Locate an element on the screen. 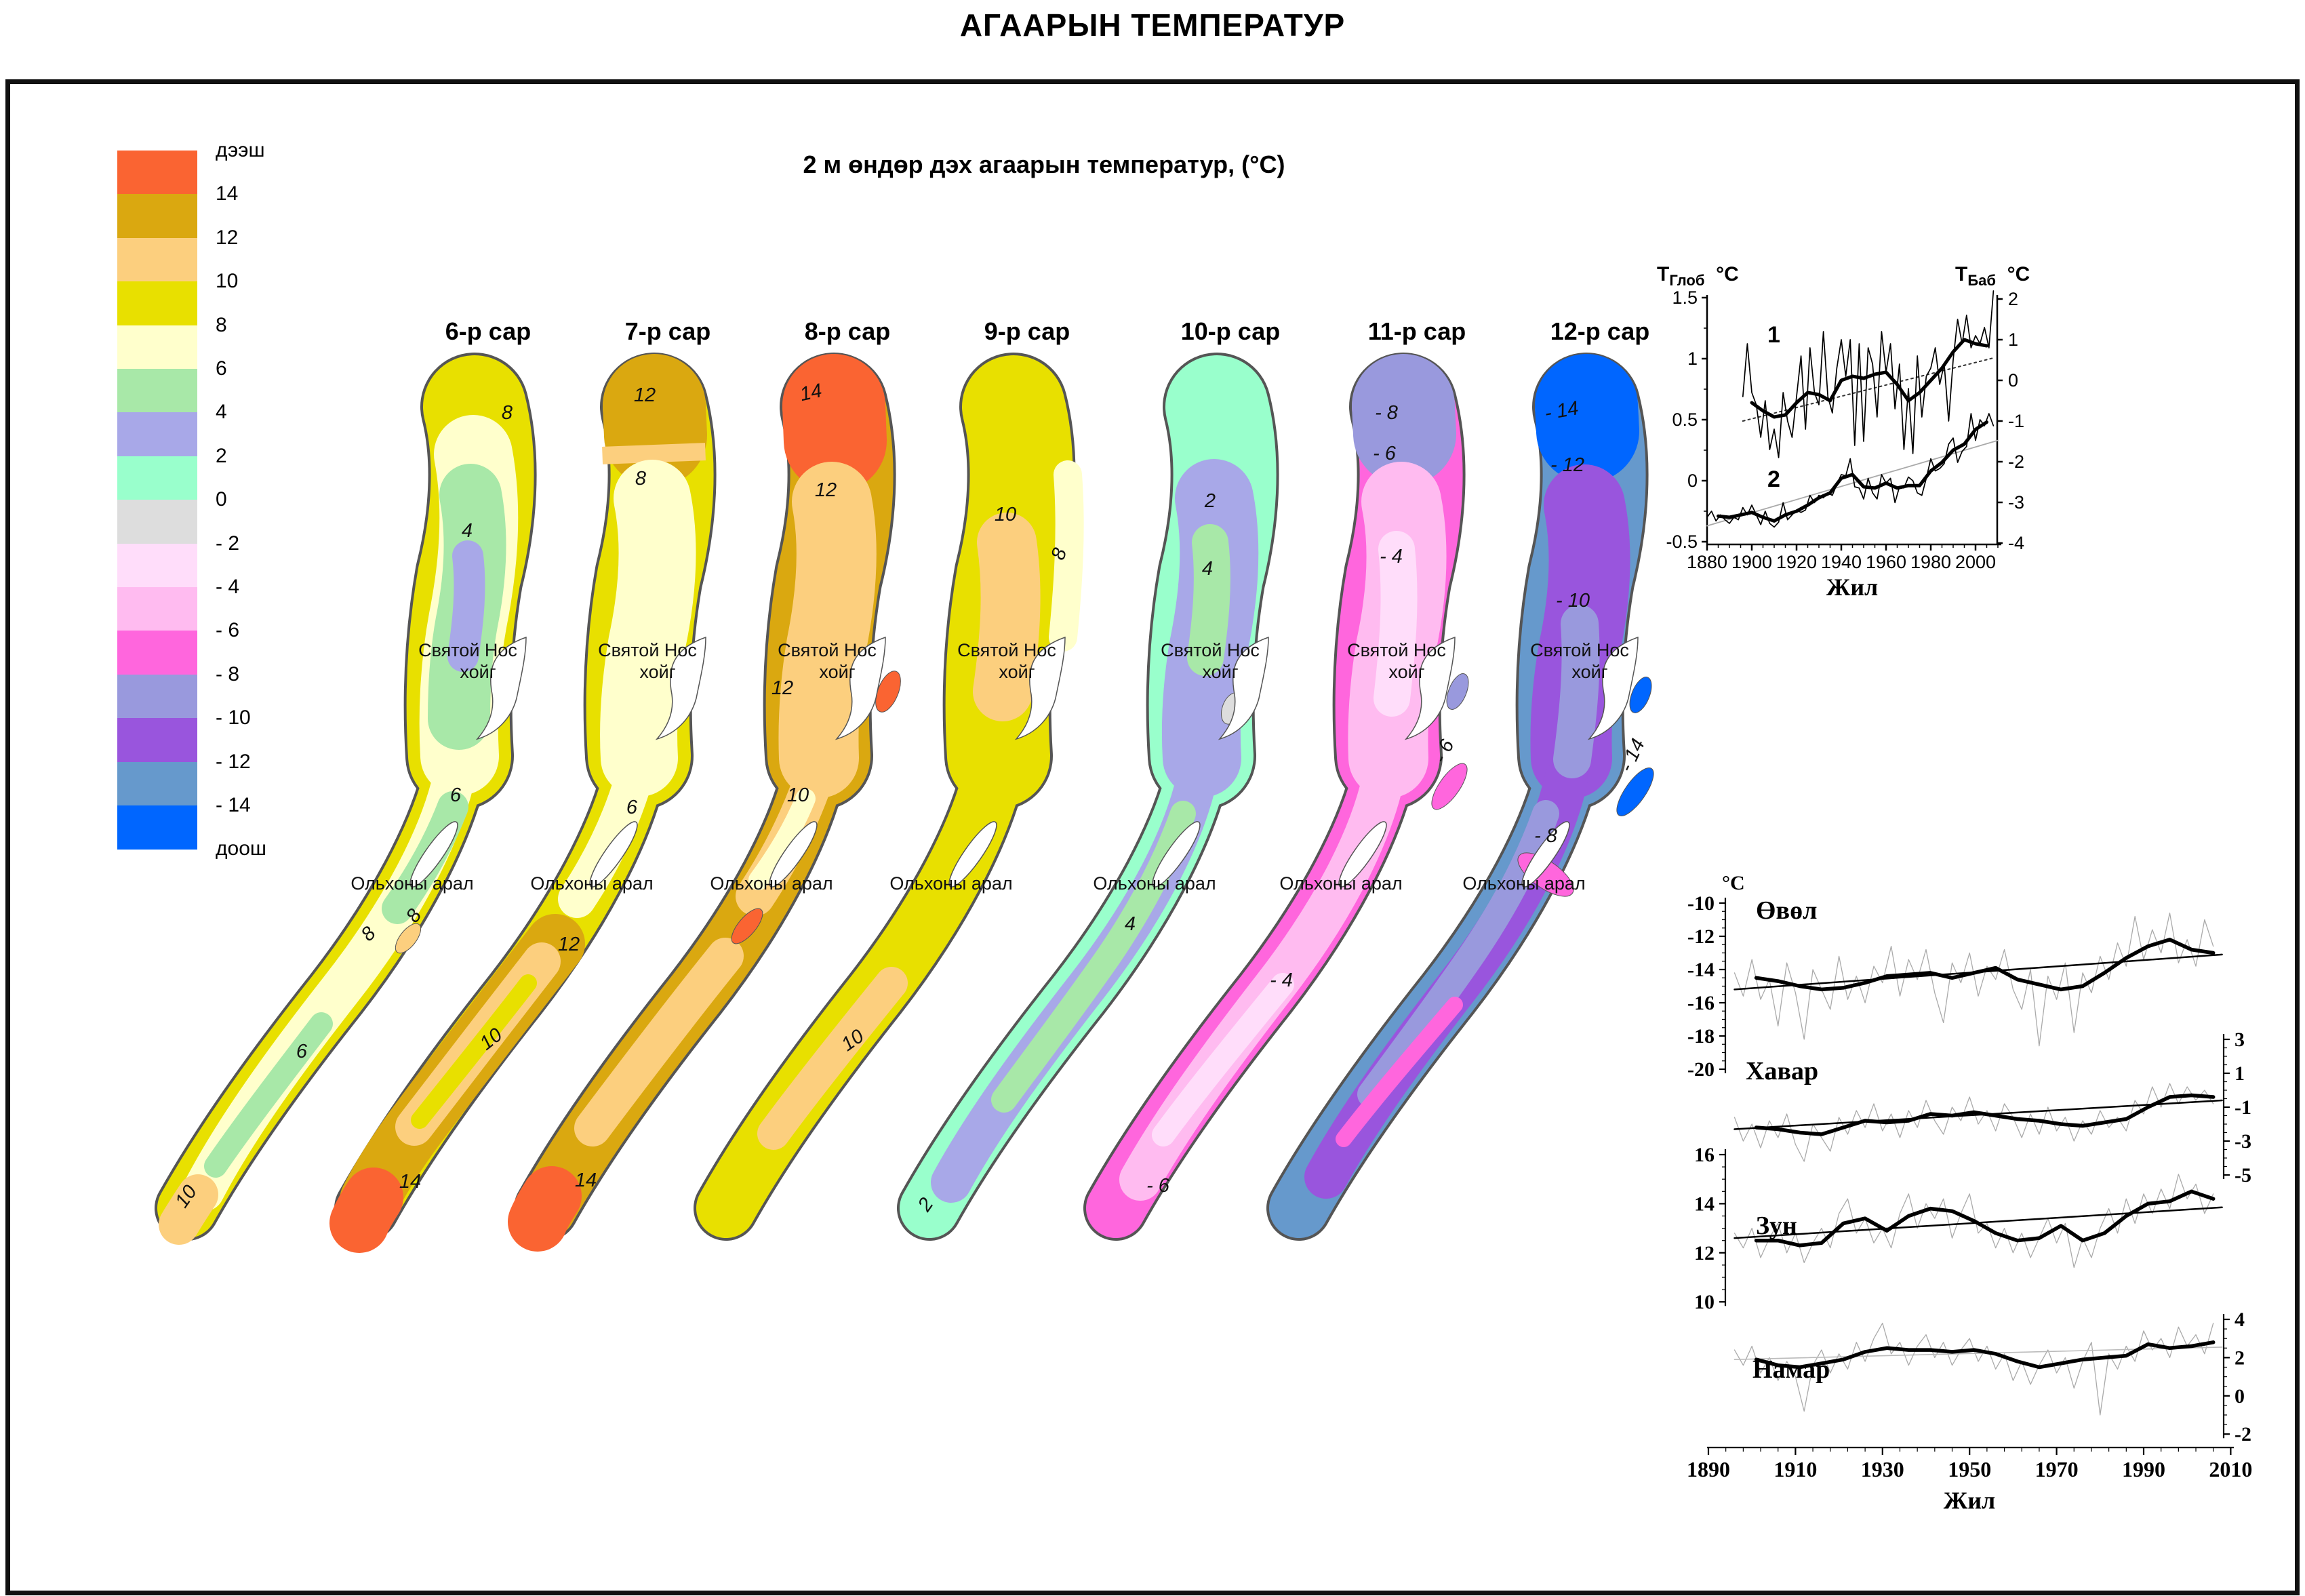  panel-axis-tick: -5 is located at coordinates (2242, 1175).